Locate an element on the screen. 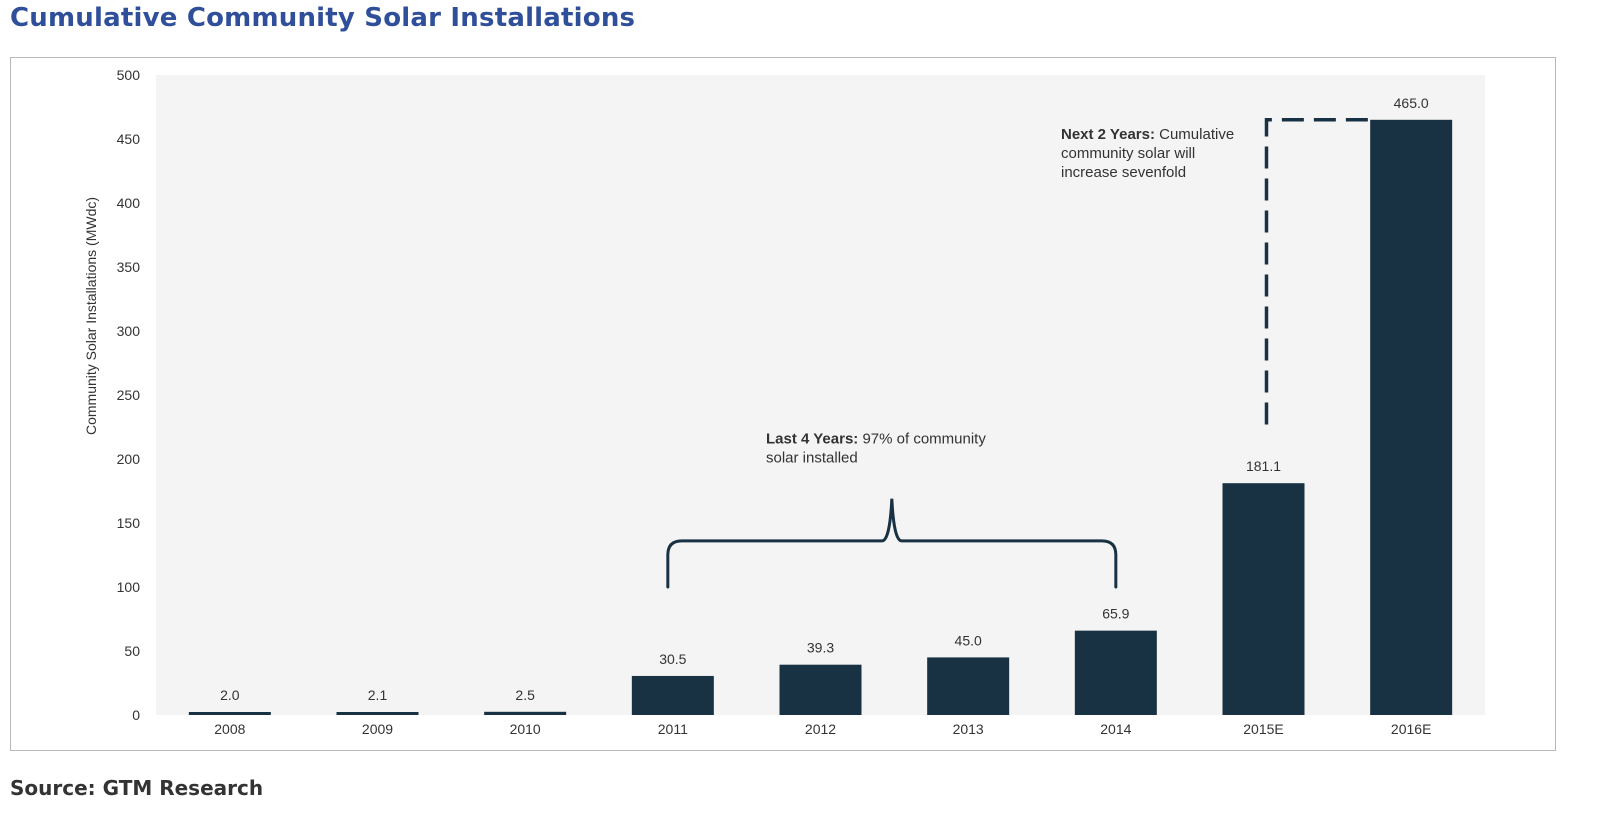 This screenshot has width=1598, height=824. x-tick-label: 2011 is located at coordinates (673, 729).